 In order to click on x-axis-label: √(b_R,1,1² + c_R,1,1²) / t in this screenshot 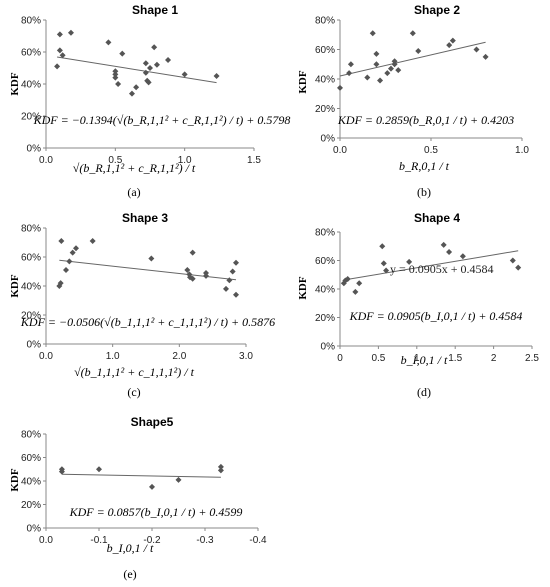, I will do `click(134, 168)`.